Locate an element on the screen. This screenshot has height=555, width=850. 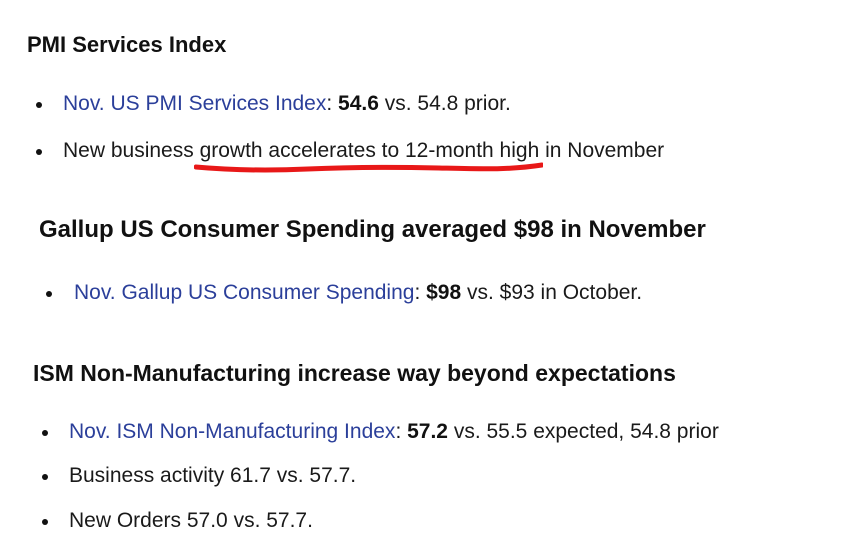
ism-value: 57.2 is located at coordinates (427, 431).